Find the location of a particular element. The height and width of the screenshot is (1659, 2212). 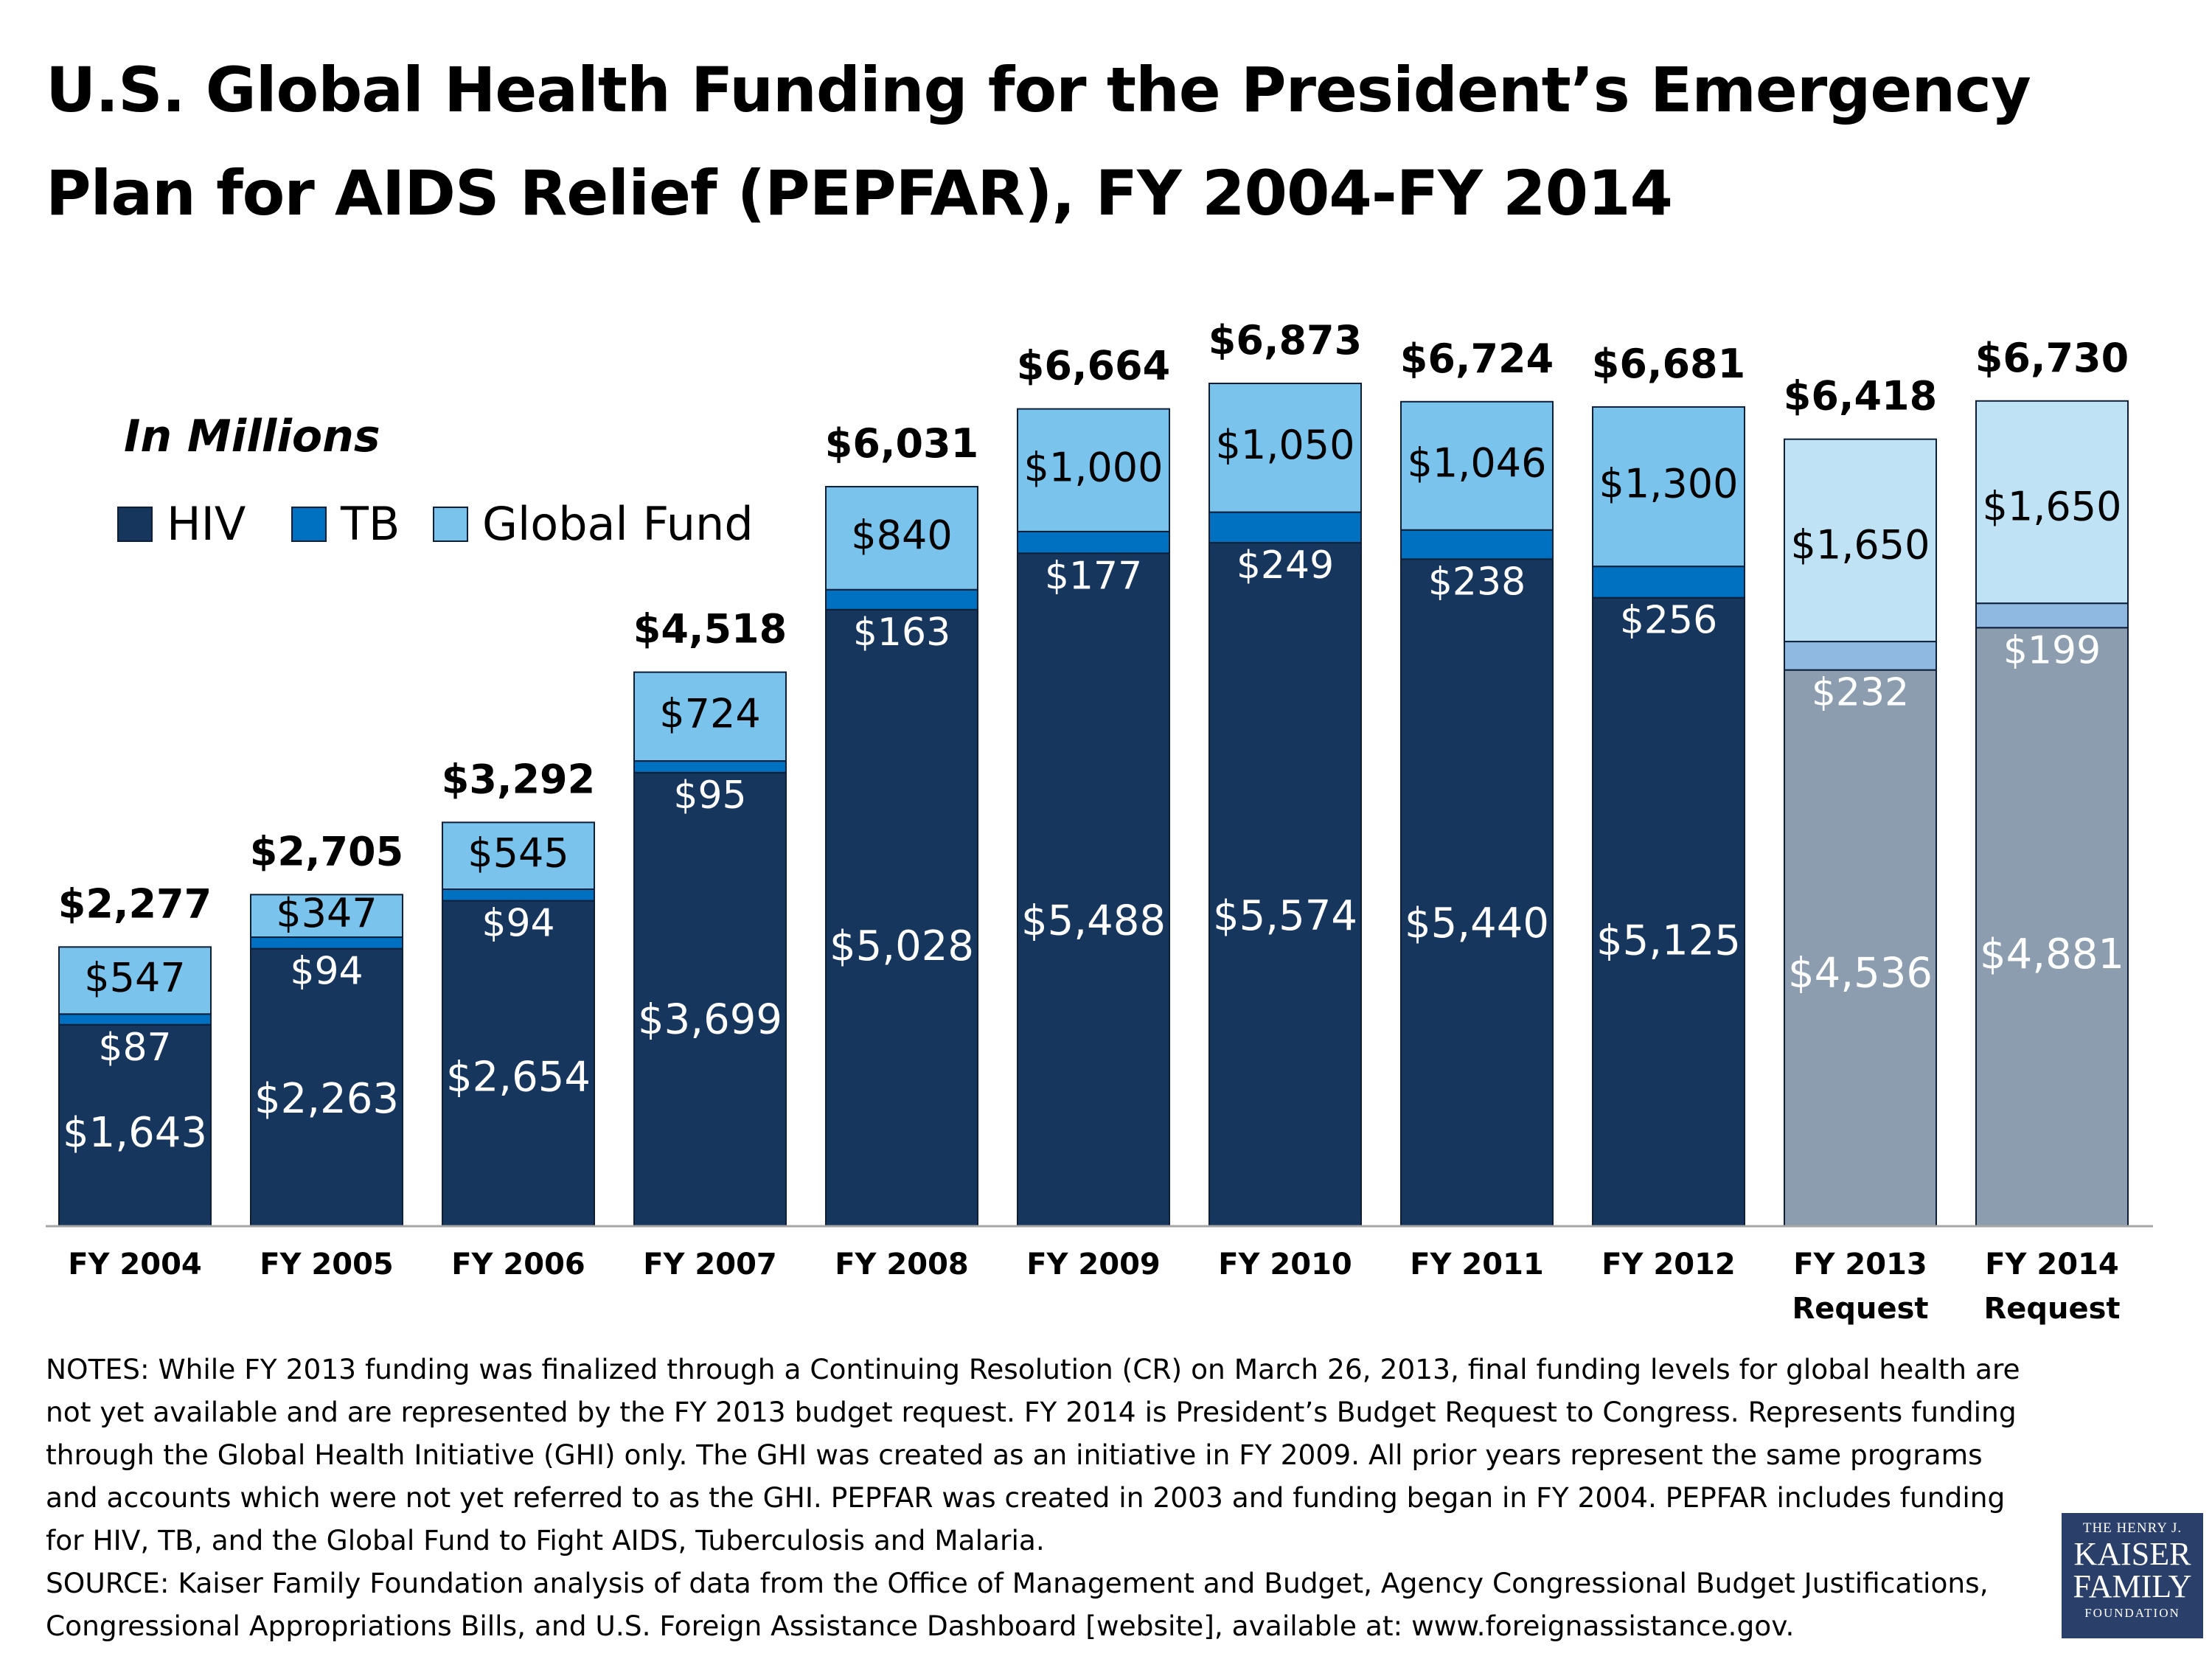

label-global-fund-8: $1,046 is located at coordinates (1477, 462).